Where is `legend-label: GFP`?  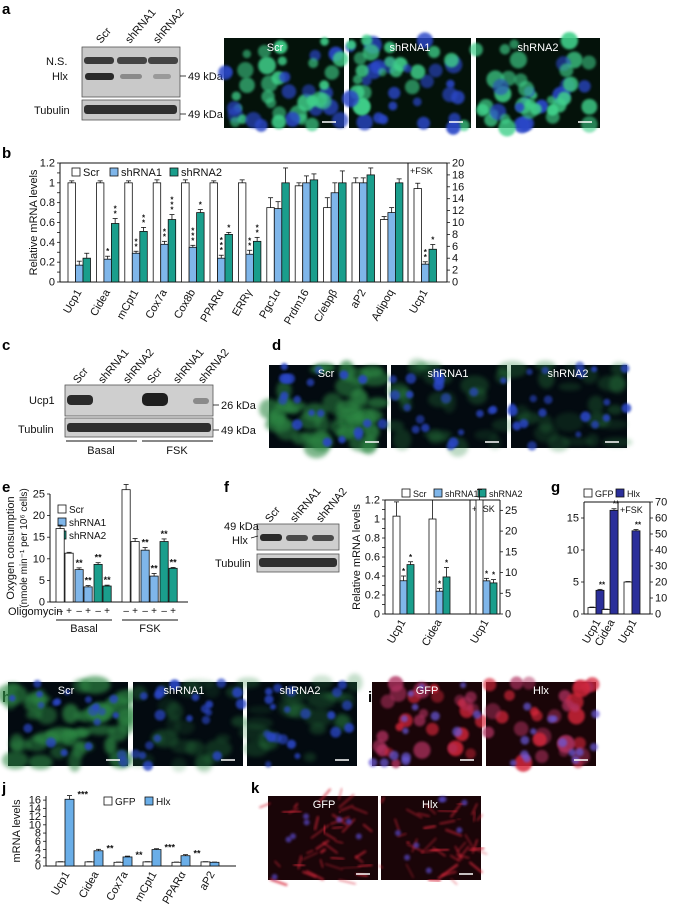
legend-label: GFP is located at coordinates (125, 802).